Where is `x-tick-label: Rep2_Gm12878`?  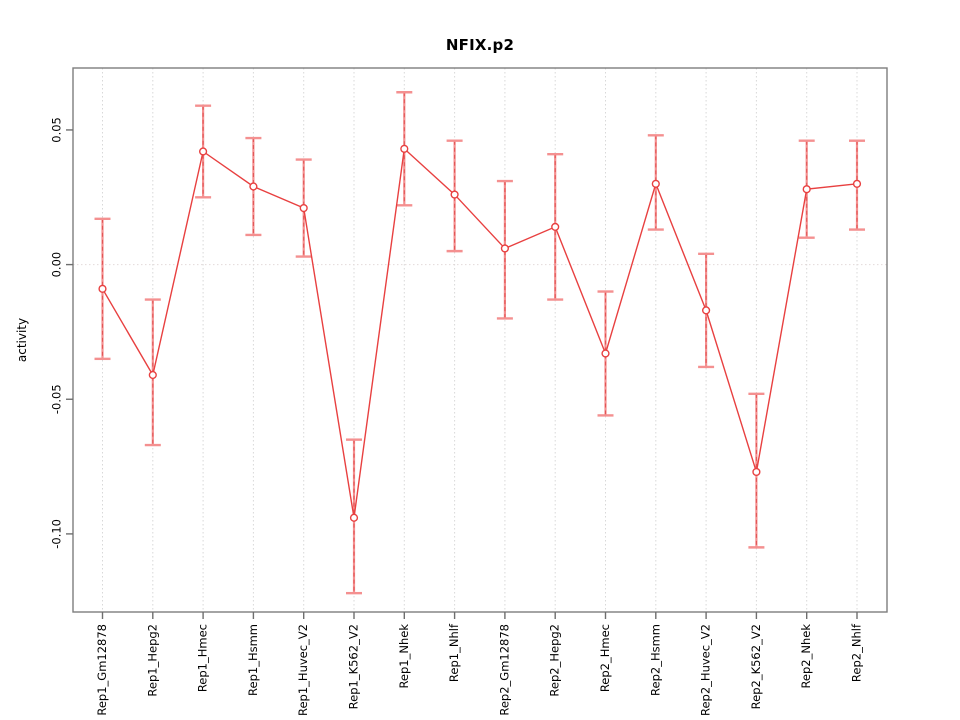
x-tick-label: Rep2_Gm12878 is located at coordinates (504, 670).